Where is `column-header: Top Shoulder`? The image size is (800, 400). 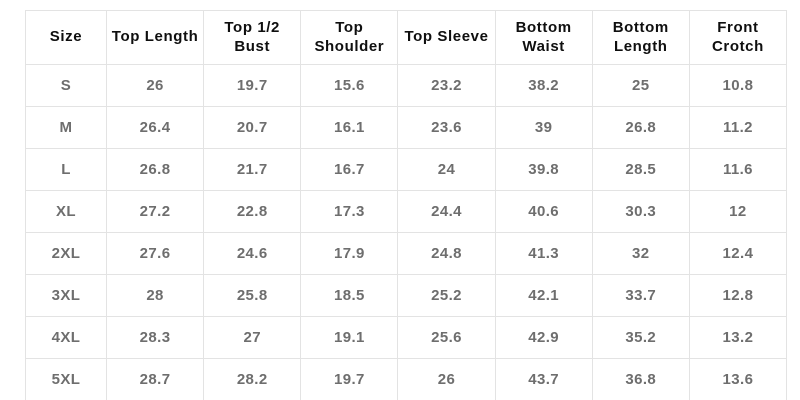
column-header: Top Shoulder is located at coordinates (349, 37).